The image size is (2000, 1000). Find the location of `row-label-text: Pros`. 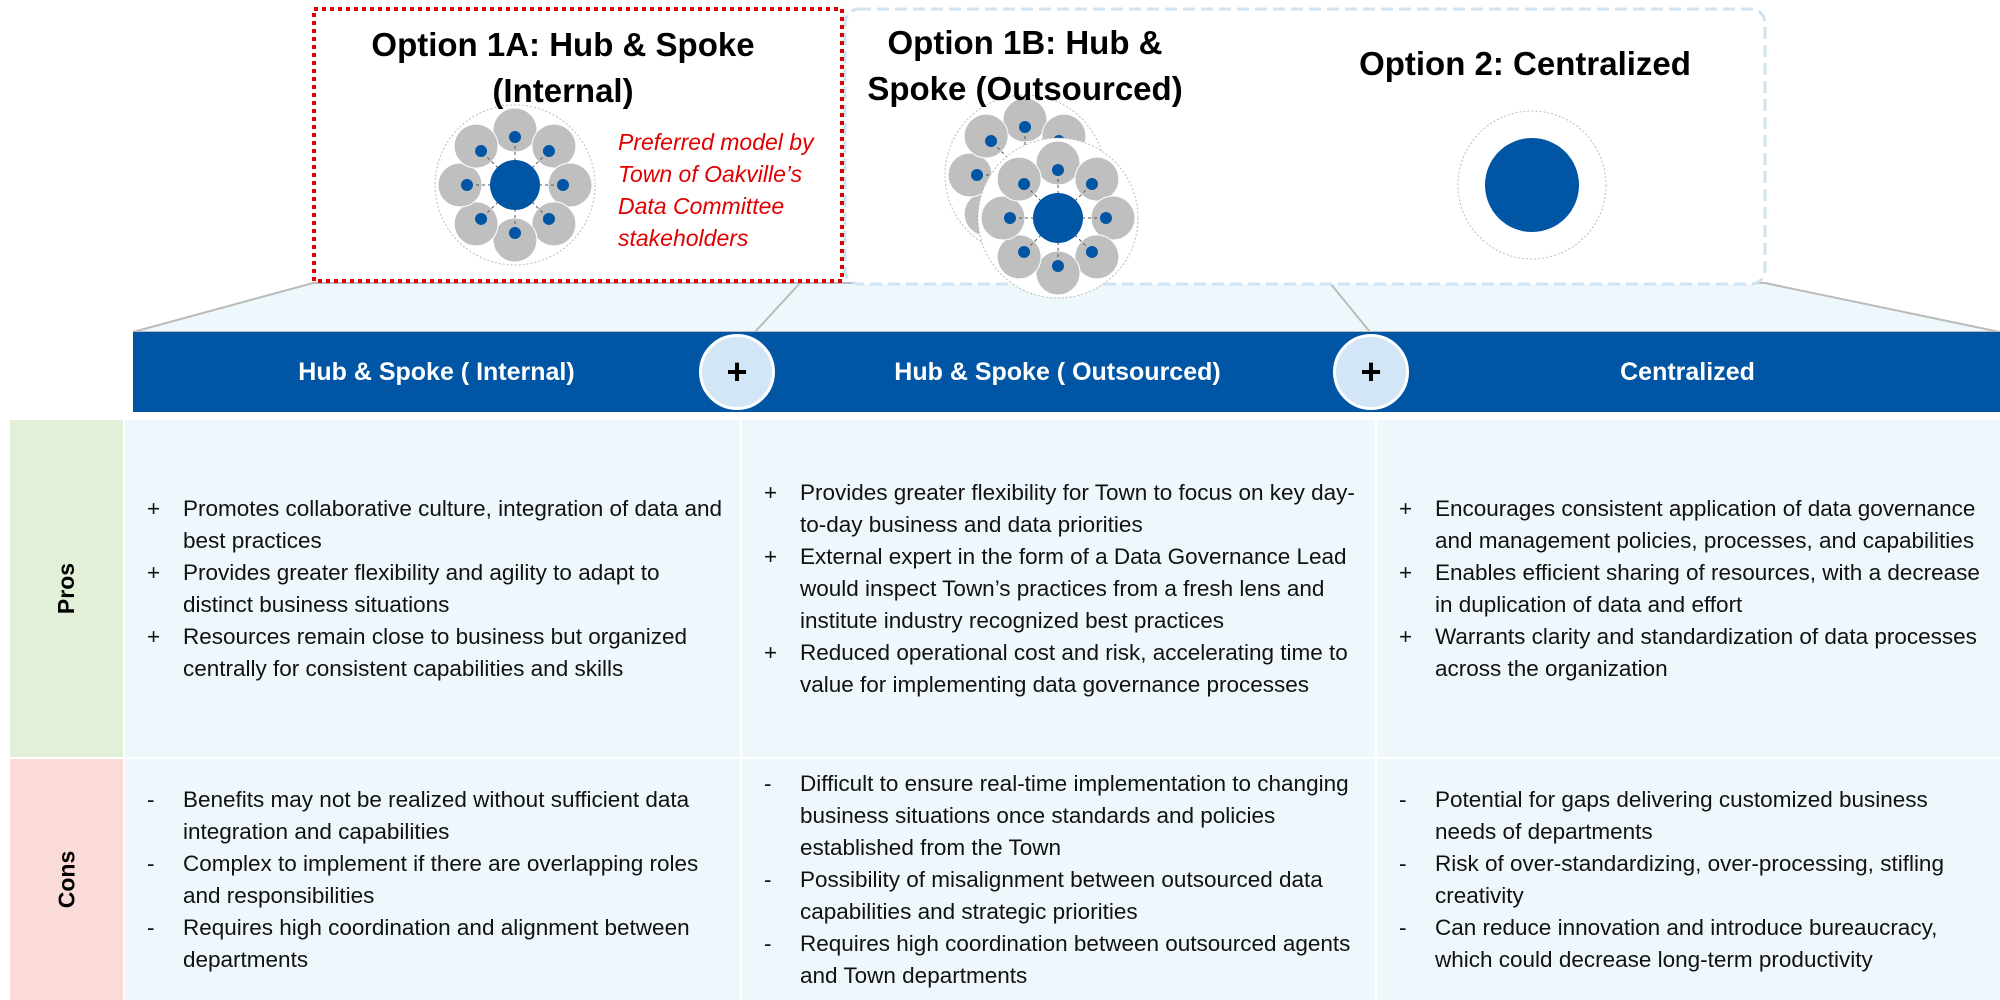

row-label-text: Pros is located at coordinates (65, 588).